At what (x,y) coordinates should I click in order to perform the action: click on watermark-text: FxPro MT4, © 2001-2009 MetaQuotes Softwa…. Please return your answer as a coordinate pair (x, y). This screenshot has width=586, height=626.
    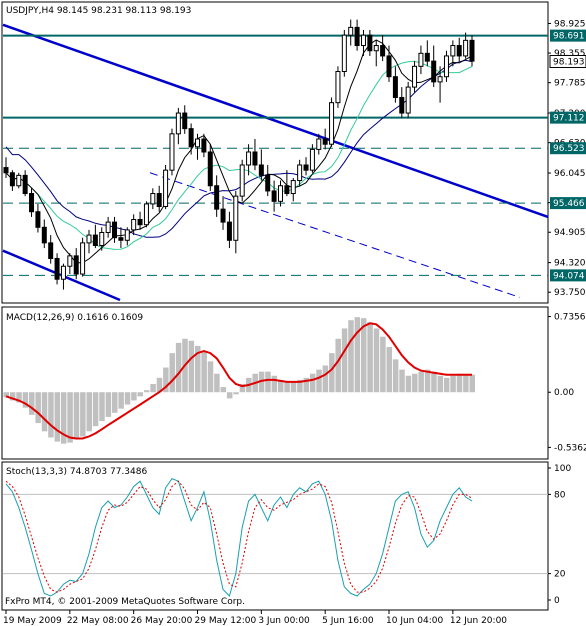
    Looking at the image, I should click on (125, 602).